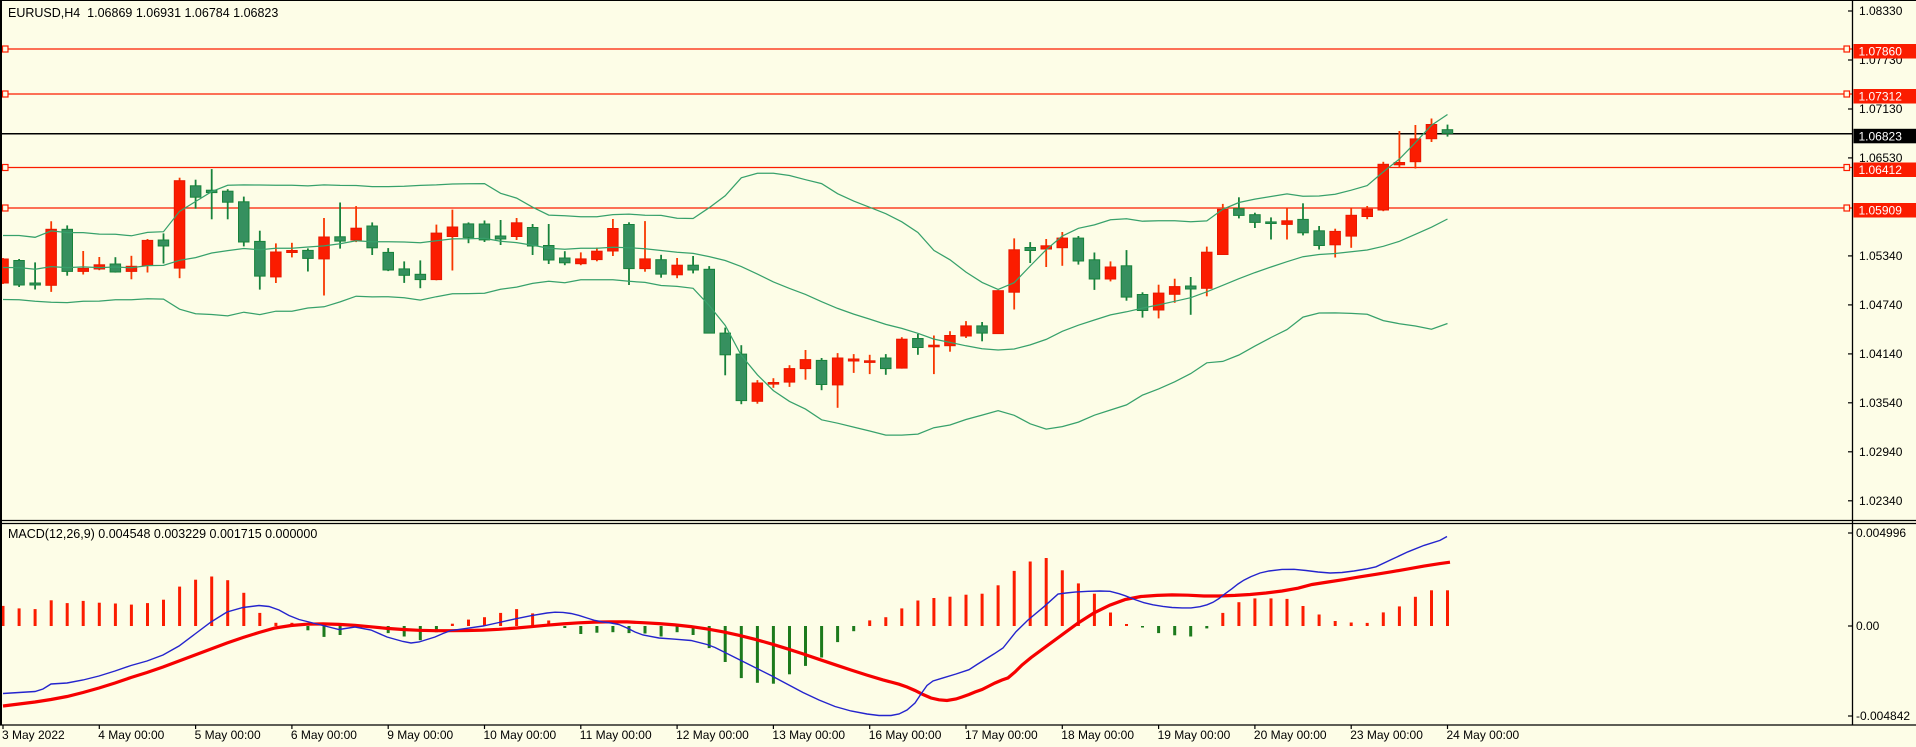 The width and height of the screenshot is (1916, 747). What do you see at coordinates (1001, 735) in the screenshot?
I see `svg-text: 17 May 00:00` at bounding box center [1001, 735].